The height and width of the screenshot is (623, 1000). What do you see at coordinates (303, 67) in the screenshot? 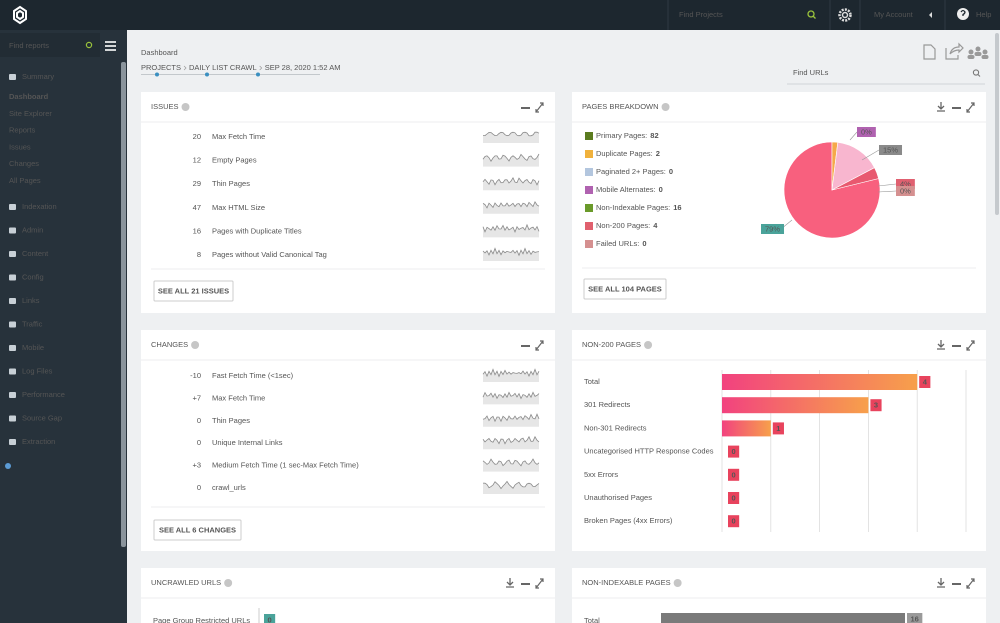
I see `breadcrumb: SEP 28, 2020 1:52 AM` at bounding box center [303, 67].